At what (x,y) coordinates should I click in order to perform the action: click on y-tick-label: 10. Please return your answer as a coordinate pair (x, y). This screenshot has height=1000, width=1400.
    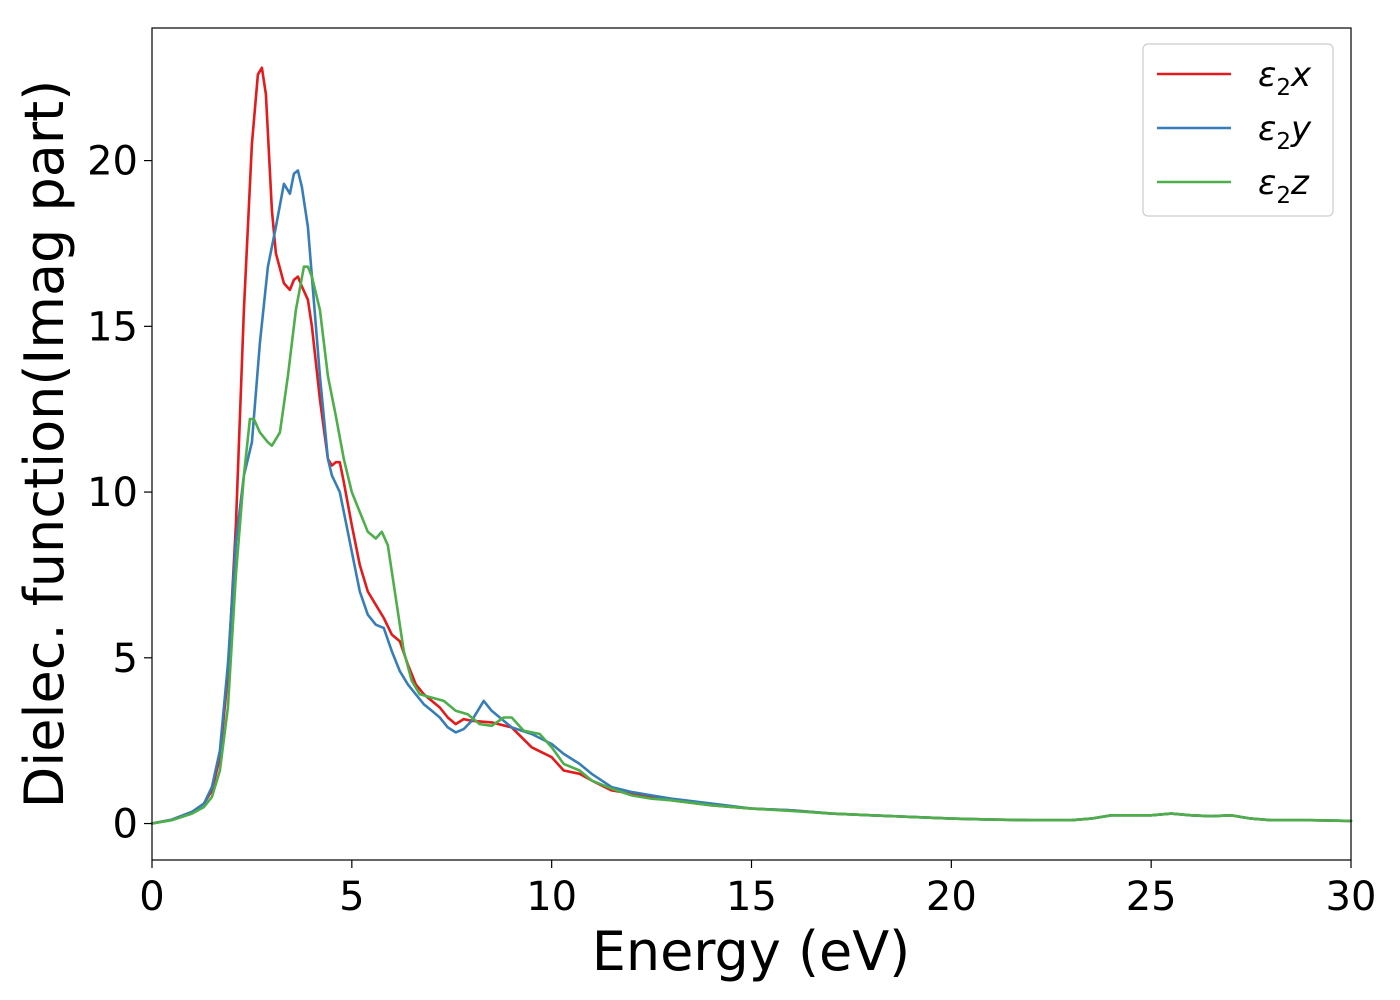
    Looking at the image, I should click on (112, 493).